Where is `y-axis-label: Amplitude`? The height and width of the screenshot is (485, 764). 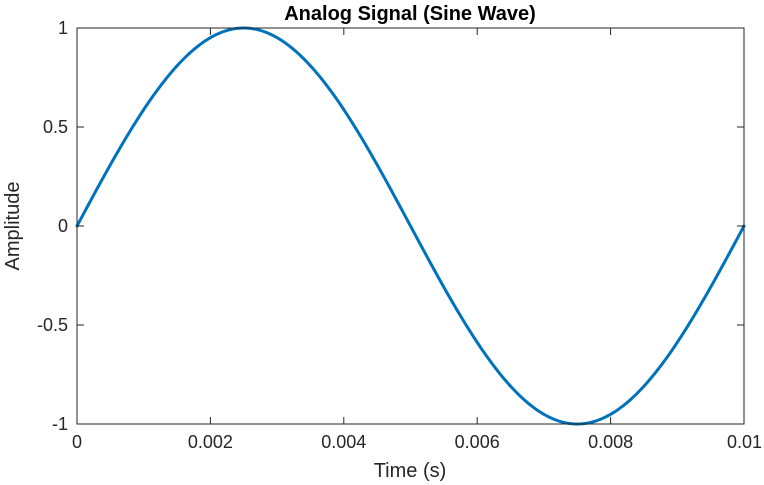
y-axis-label: Amplitude is located at coordinates (13, 226).